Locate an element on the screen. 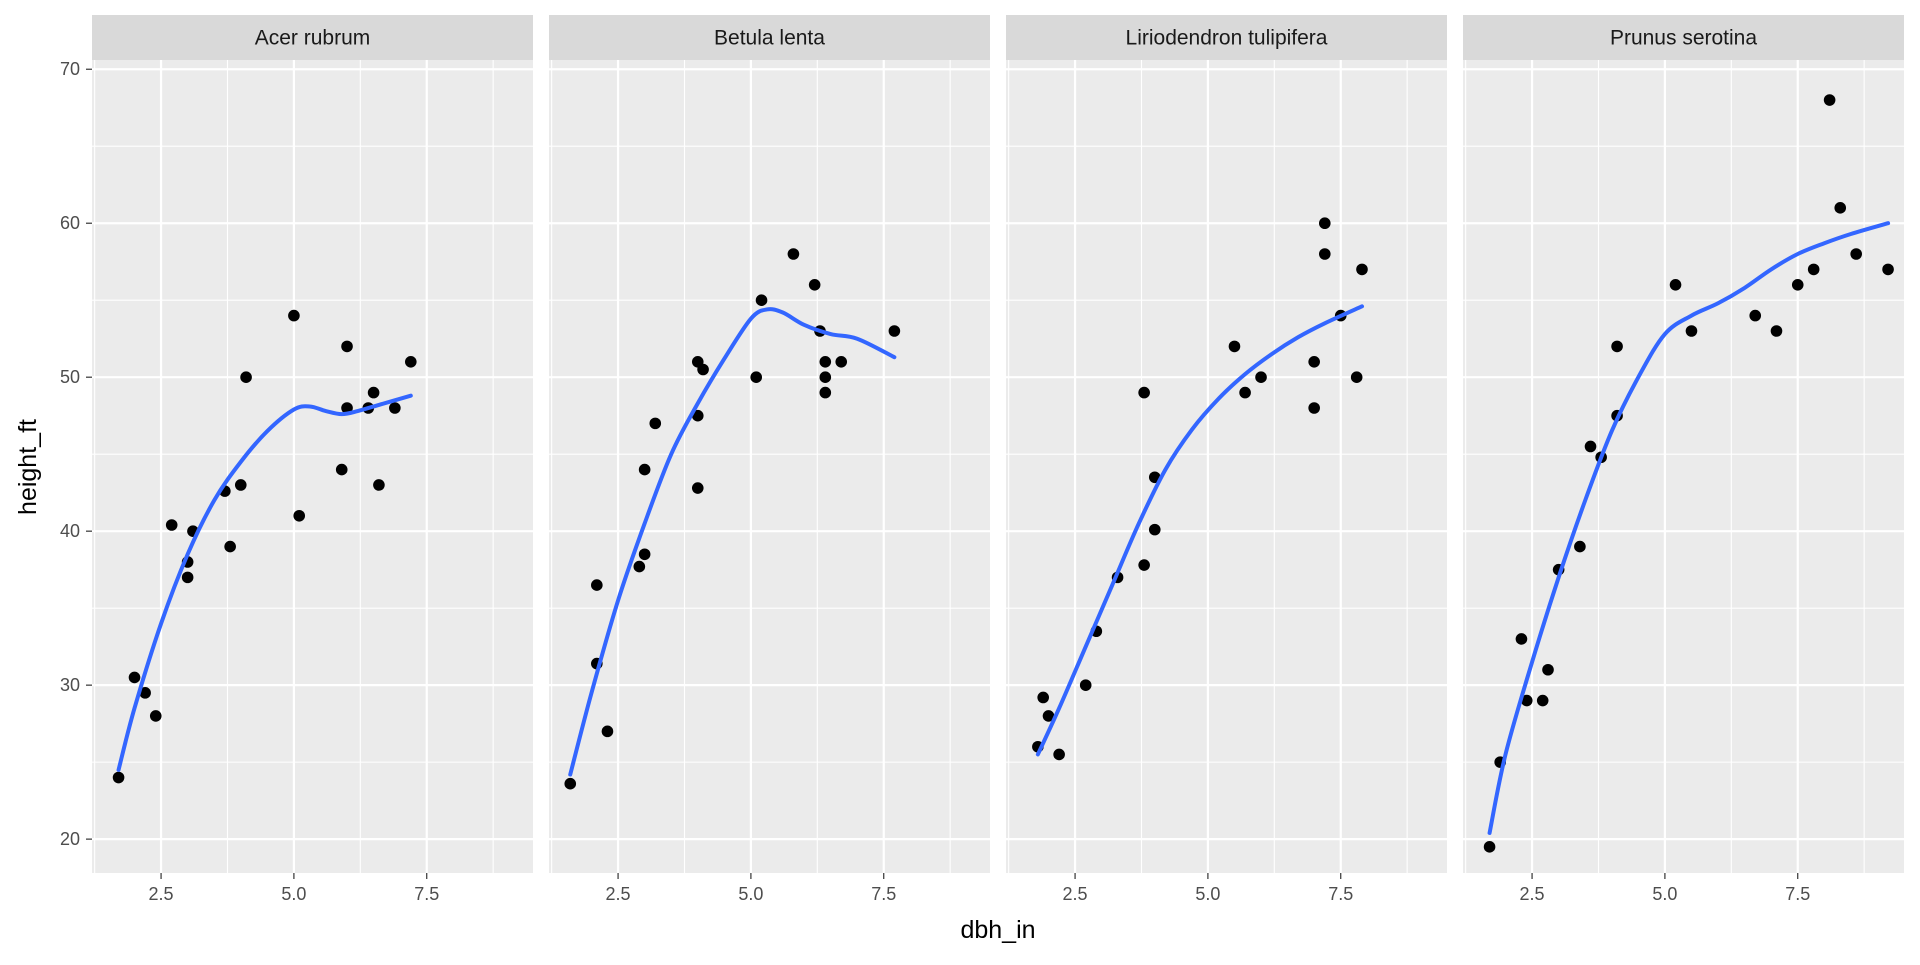  y-tick-label: 20 is located at coordinates (70, 839).